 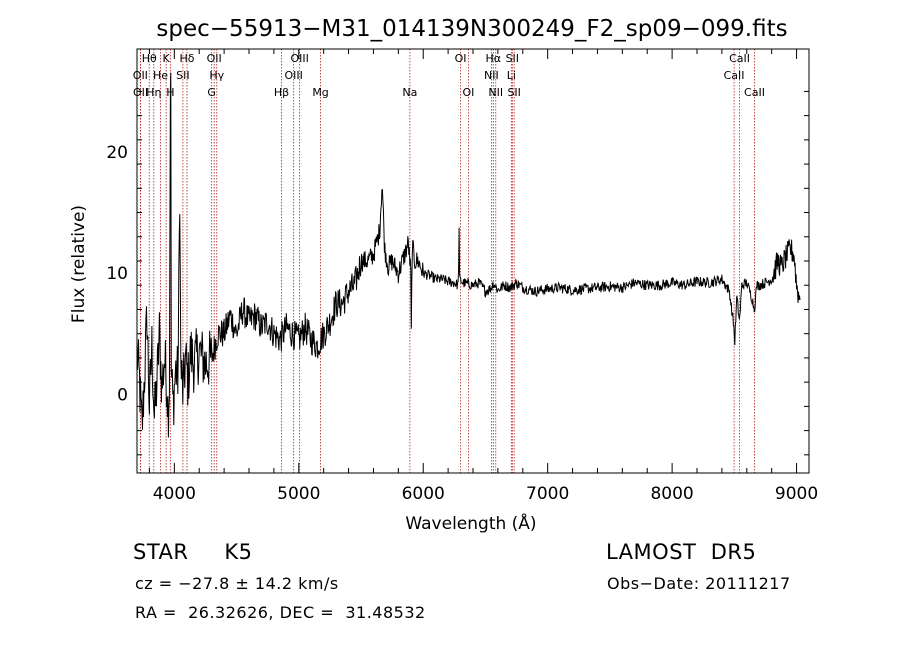 What do you see at coordinates (149, 58) in the screenshot?
I see `spectral-line-label: Hθ` at bounding box center [149, 58].